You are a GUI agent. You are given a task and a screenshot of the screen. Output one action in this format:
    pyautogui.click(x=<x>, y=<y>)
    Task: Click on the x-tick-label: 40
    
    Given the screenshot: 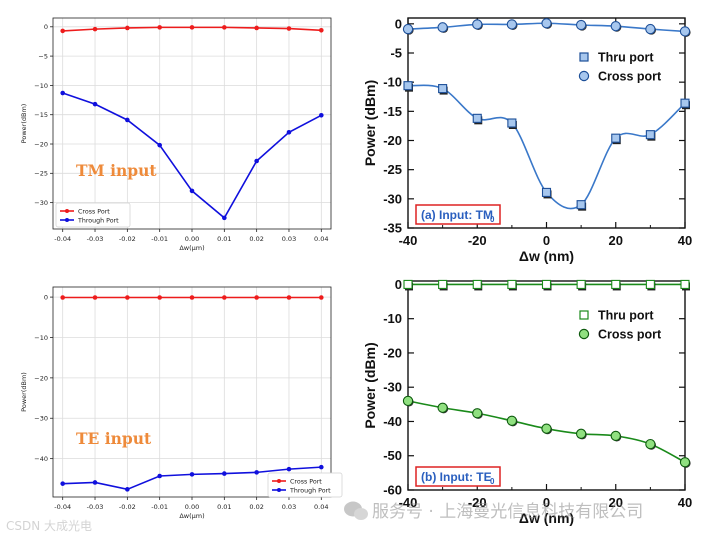 What is the action you would take?
    pyautogui.click(x=685, y=502)
    